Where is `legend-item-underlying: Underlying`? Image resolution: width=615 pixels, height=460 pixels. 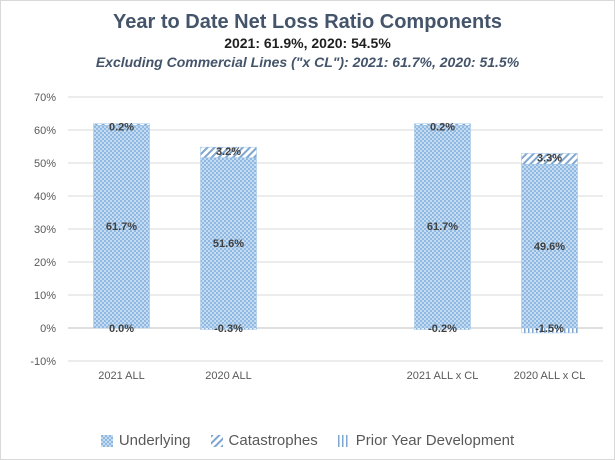
legend-item-underlying: Underlying is located at coordinates (145, 440).